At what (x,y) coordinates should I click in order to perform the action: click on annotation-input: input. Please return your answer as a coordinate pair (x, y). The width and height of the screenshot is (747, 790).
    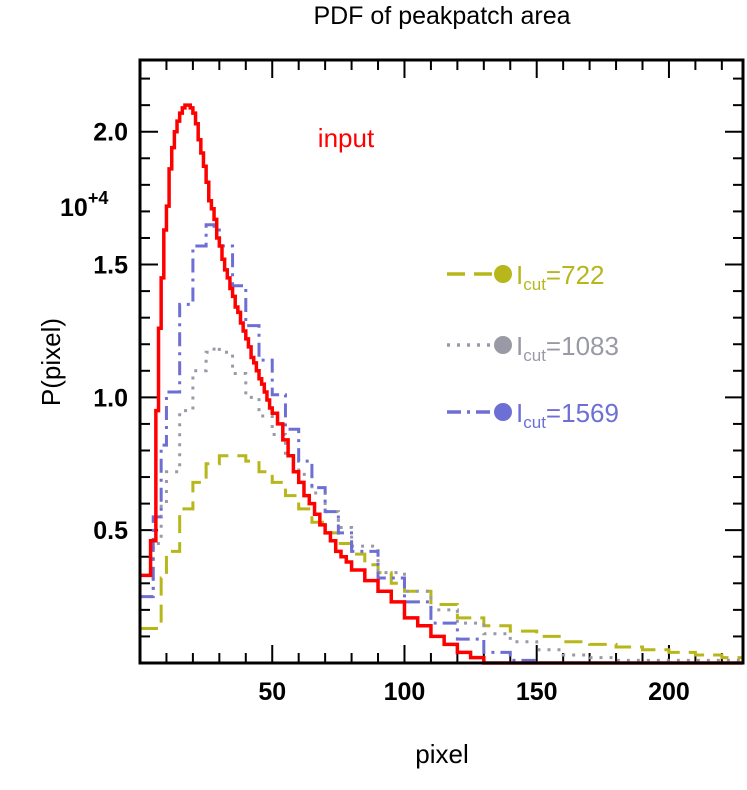
    Looking at the image, I should click on (346, 138).